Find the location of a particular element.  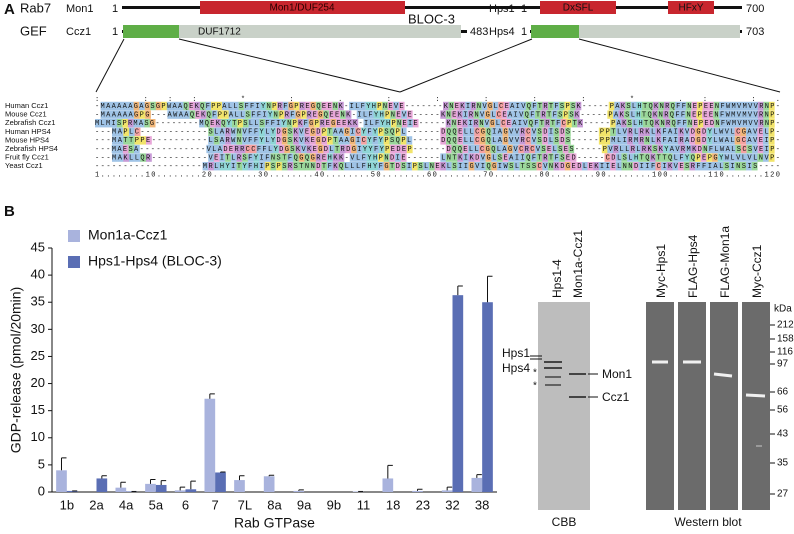

marker-label: 35 is located at coordinates (783, 463).